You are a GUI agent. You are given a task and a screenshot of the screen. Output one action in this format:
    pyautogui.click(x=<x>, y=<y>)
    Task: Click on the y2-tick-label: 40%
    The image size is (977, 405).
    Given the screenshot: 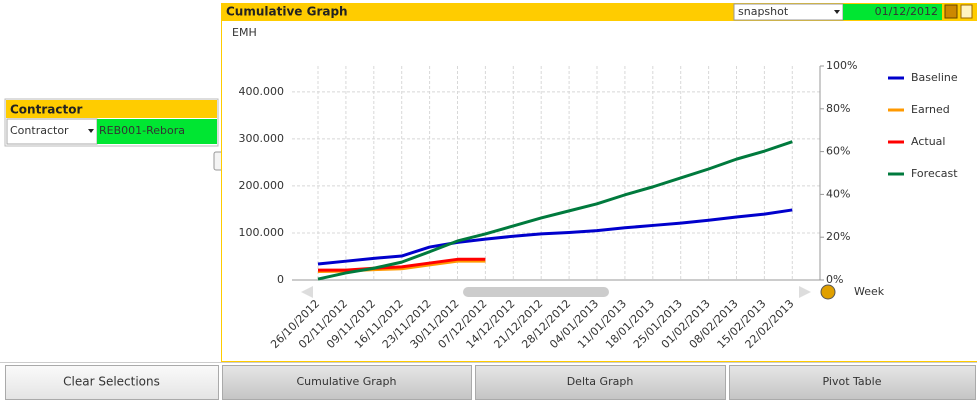 What is the action you would take?
    pyautogui.click(x=838, y=193)
    